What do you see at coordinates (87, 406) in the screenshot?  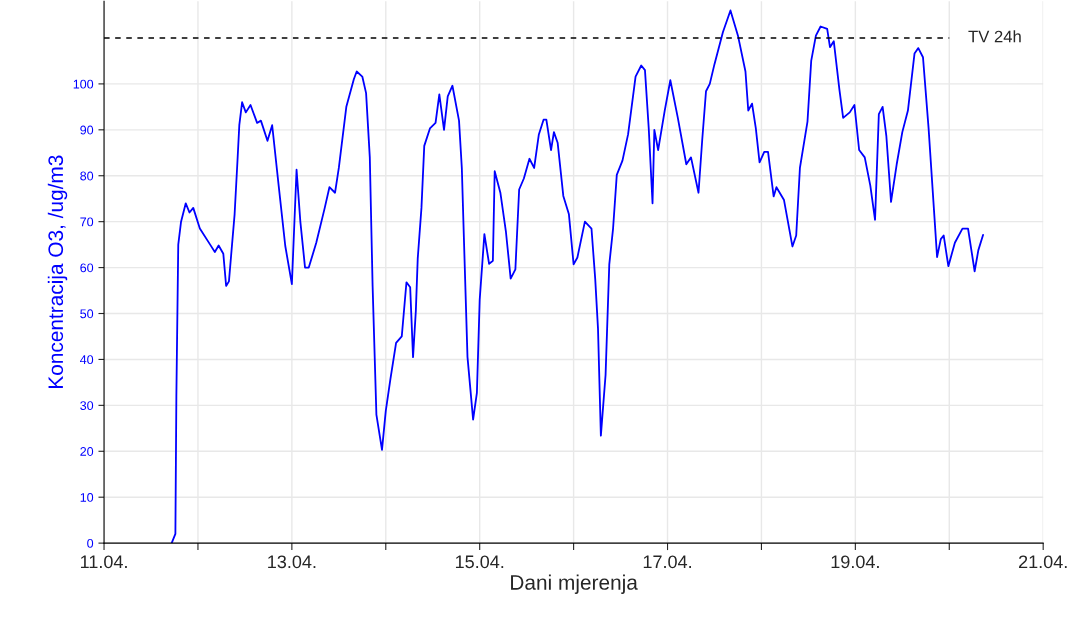 I see `y-tick-label: 30` at bounding box center [87, 406].